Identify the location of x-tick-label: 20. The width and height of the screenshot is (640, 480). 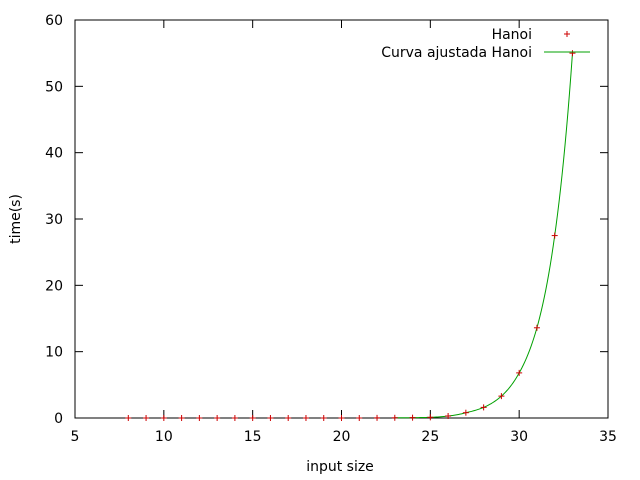
(342, 437).